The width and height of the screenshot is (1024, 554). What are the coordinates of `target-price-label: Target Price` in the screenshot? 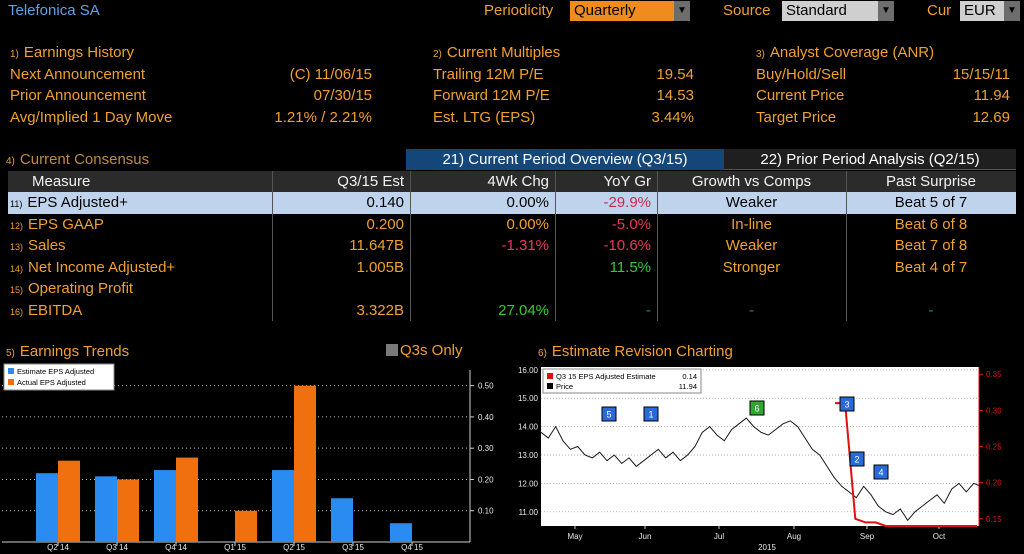 It's located at (796, 117).